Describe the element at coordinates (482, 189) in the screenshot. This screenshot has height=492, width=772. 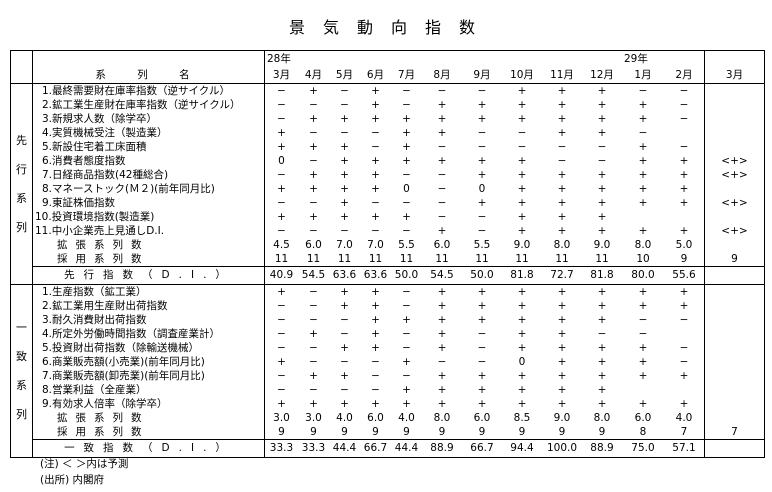
I see `sign-value: 0` at that location.